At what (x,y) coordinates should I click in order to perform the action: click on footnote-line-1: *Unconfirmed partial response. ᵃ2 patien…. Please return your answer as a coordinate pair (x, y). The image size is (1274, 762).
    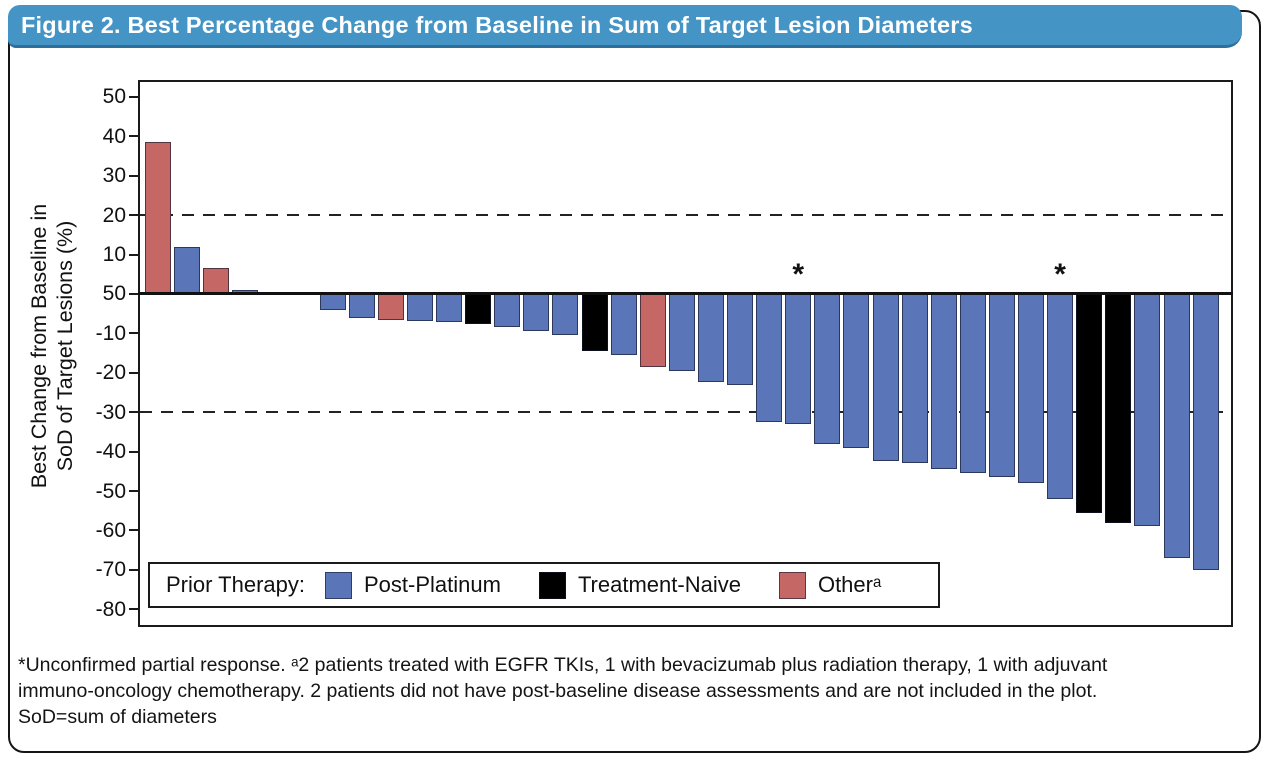
    Looking at the image, I should click on (563, 665).